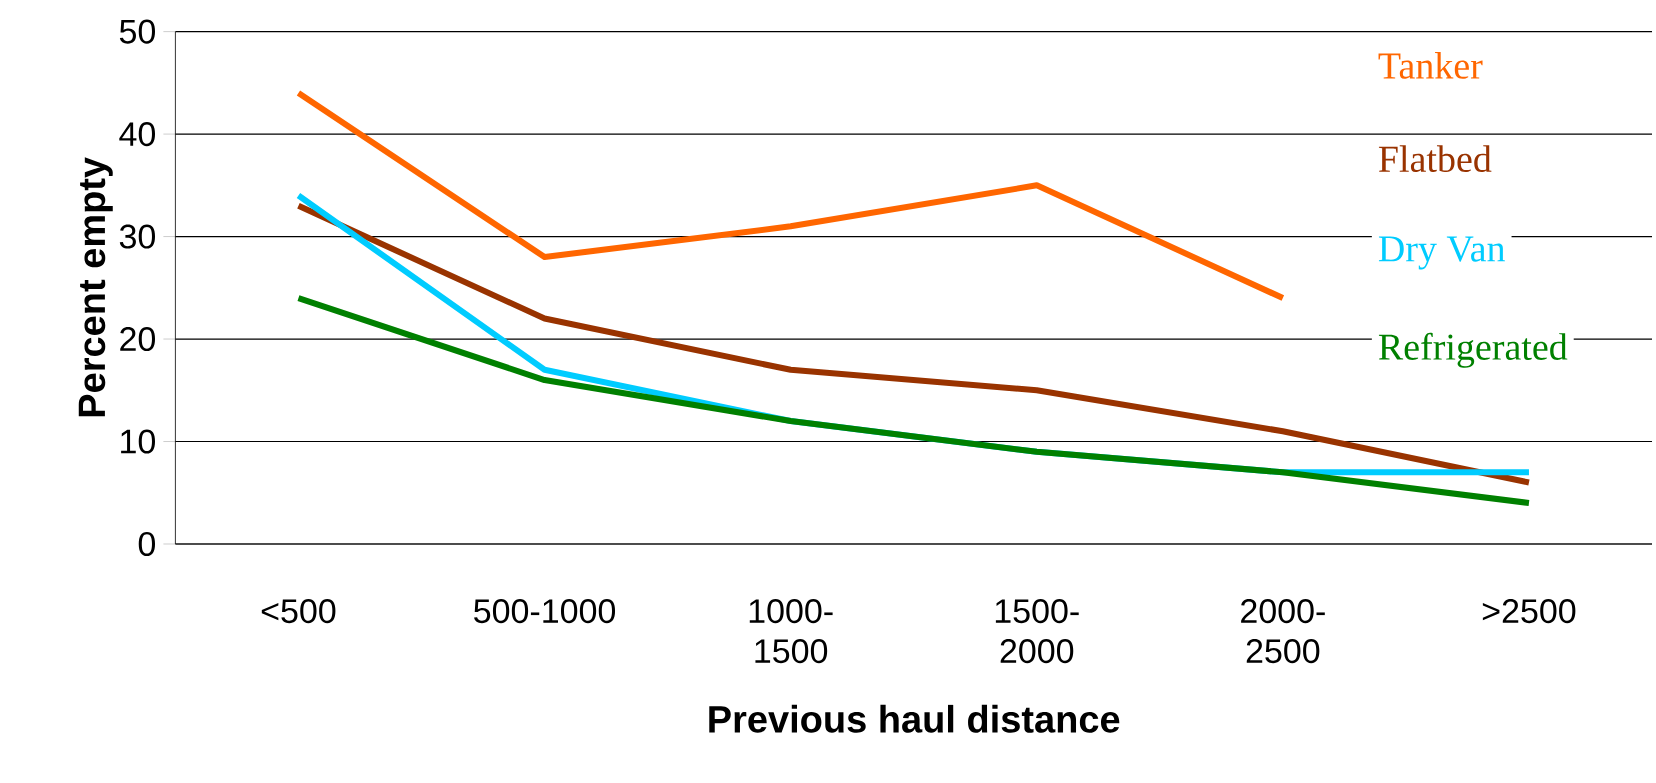  I want to click on y-tick-label: 50, so click(137, 31).